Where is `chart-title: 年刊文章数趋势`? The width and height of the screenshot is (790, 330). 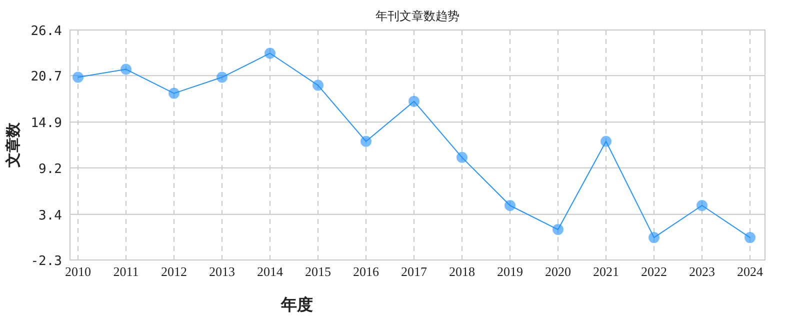 chart-title: 年刊文章数趋势 is located at coordinates (418, 16).